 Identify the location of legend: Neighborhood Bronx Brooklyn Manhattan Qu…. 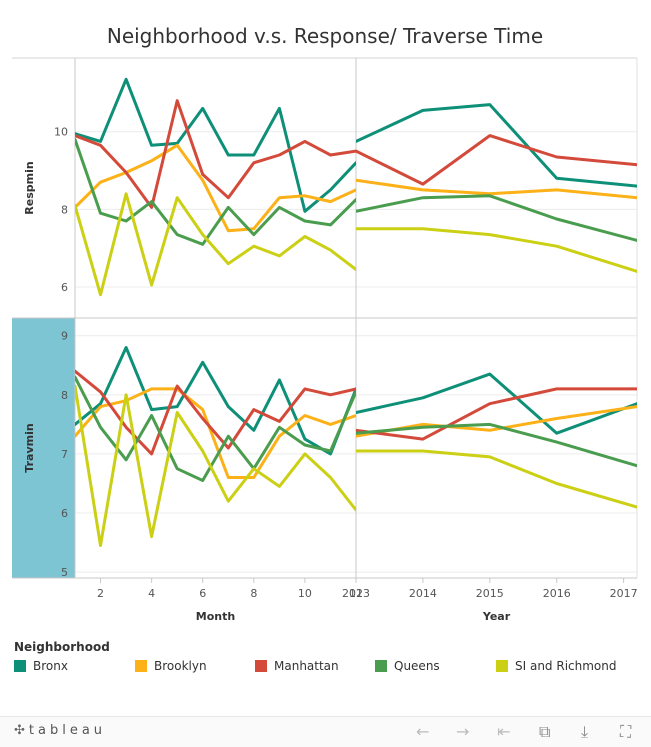
(329, 660).